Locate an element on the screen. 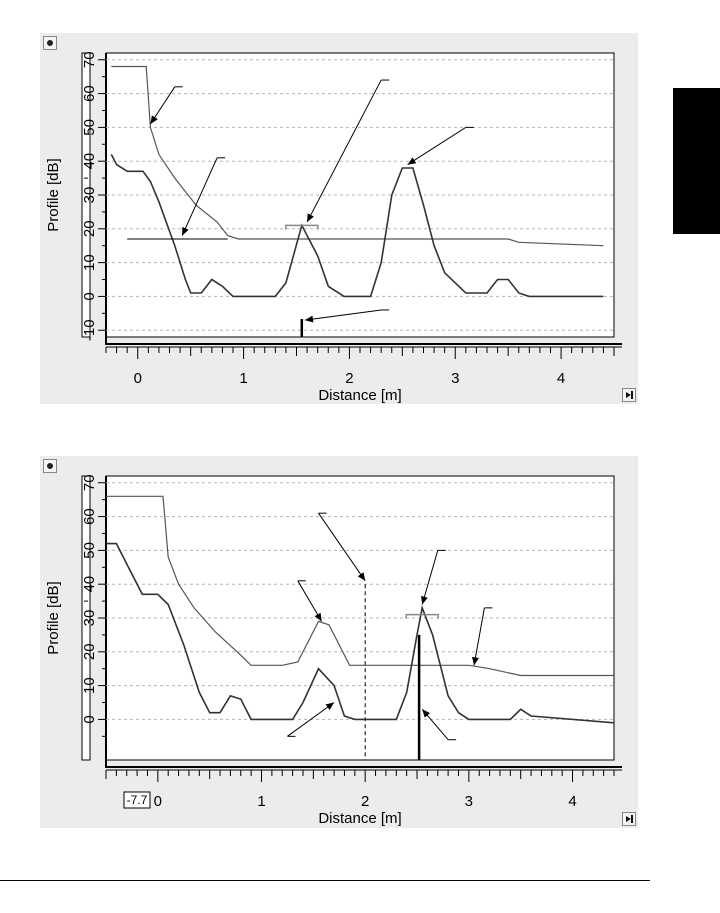  y-tick-label: -10 is located at coordinates (89, 330).